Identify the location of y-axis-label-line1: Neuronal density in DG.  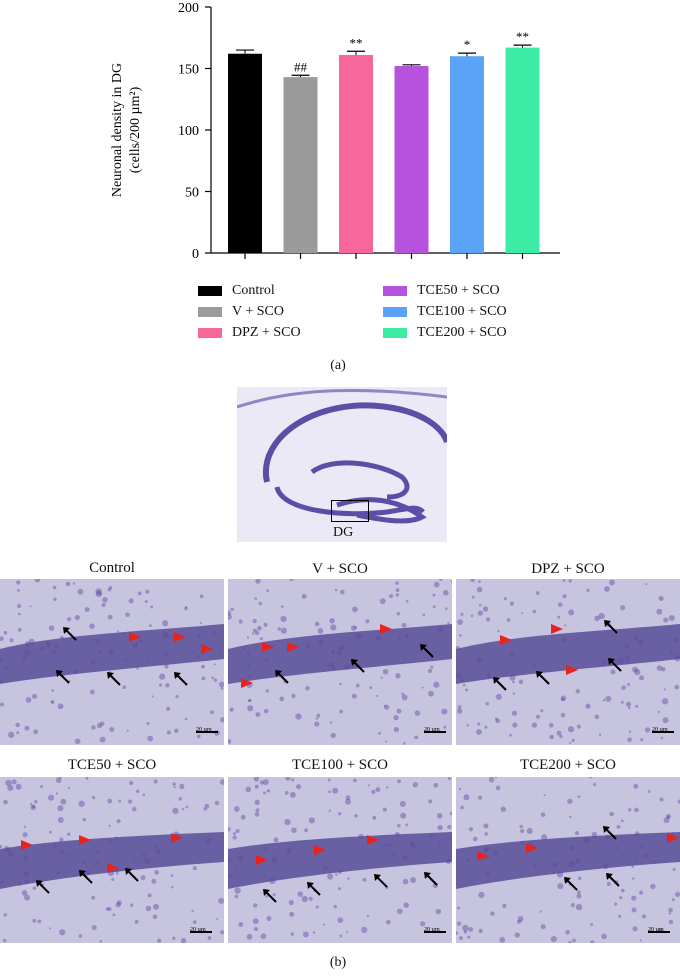
(117, 130).